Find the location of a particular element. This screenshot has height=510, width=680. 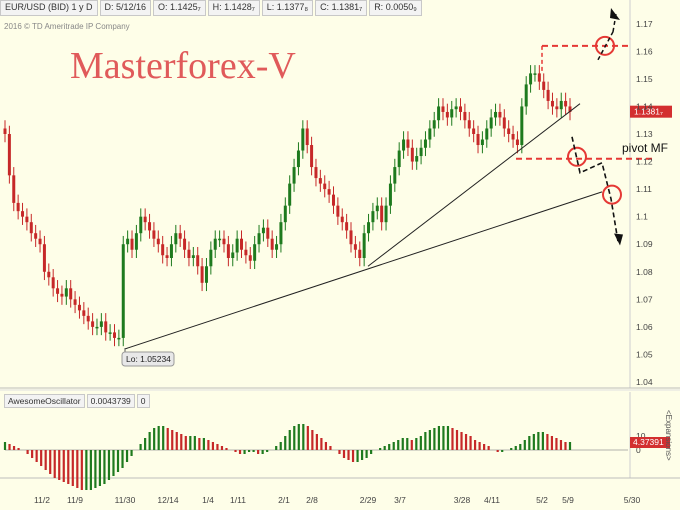

x-tick-label: 2/8 is located at coordinates (312, 500).